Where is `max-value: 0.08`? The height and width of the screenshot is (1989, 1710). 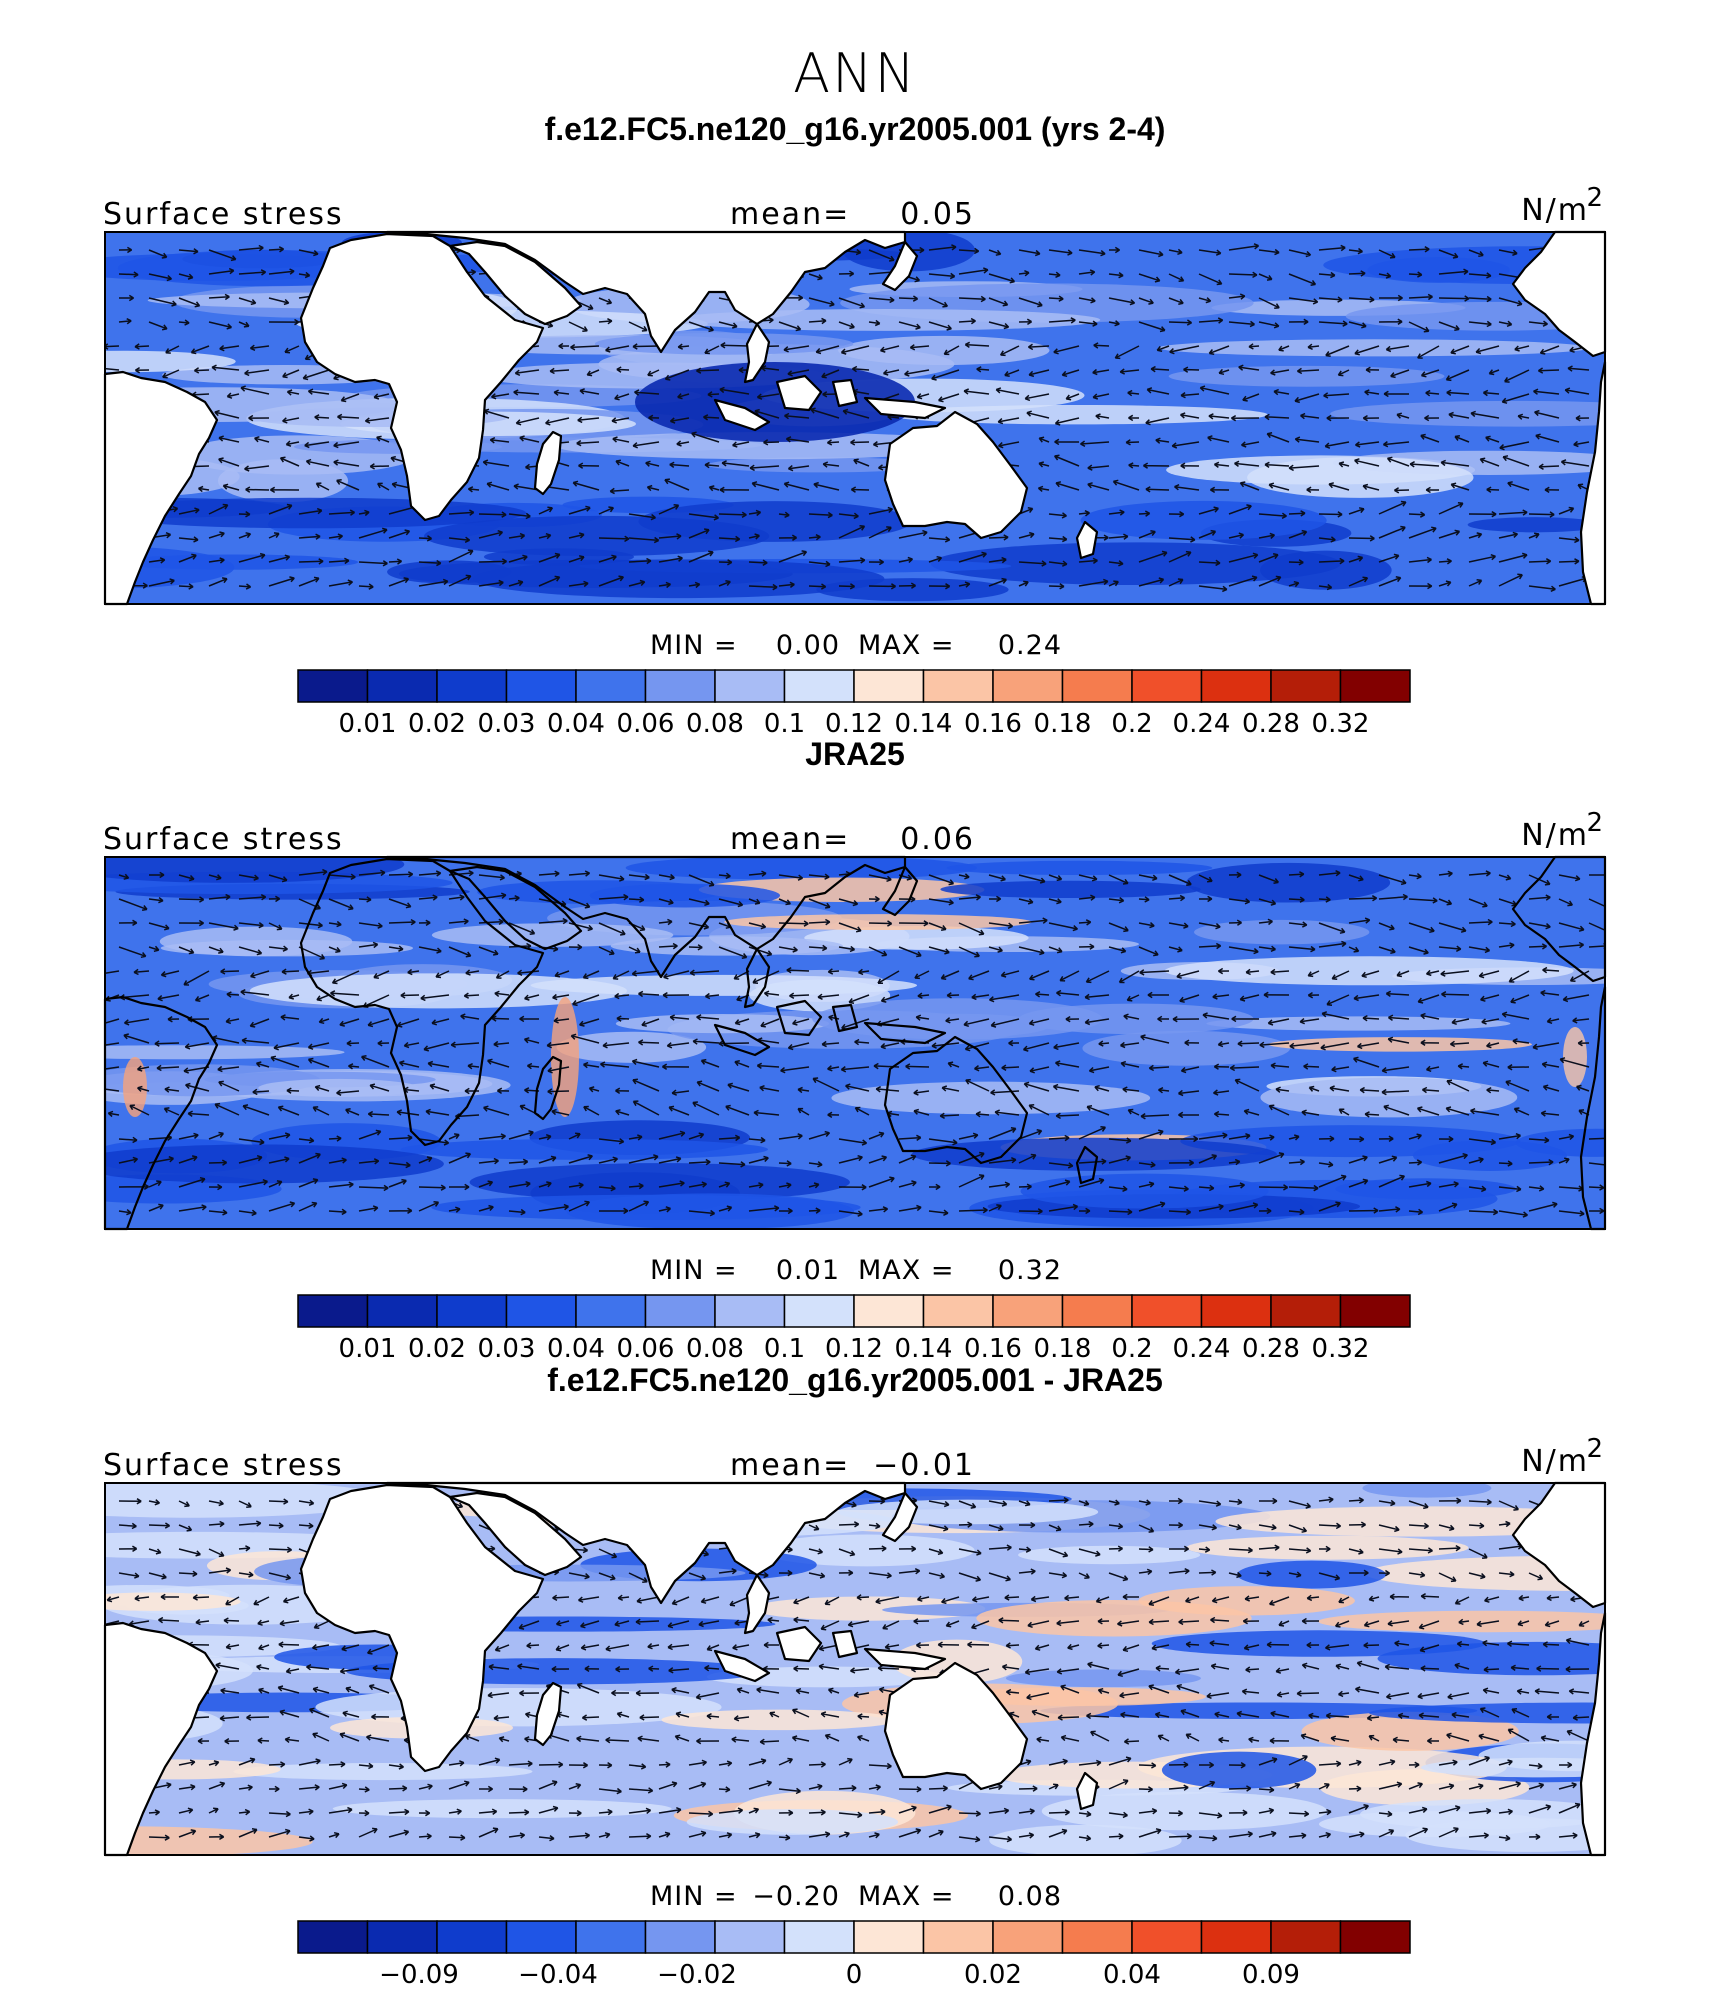 max-value: 0.08 is located at coordinates (1030, 1896).